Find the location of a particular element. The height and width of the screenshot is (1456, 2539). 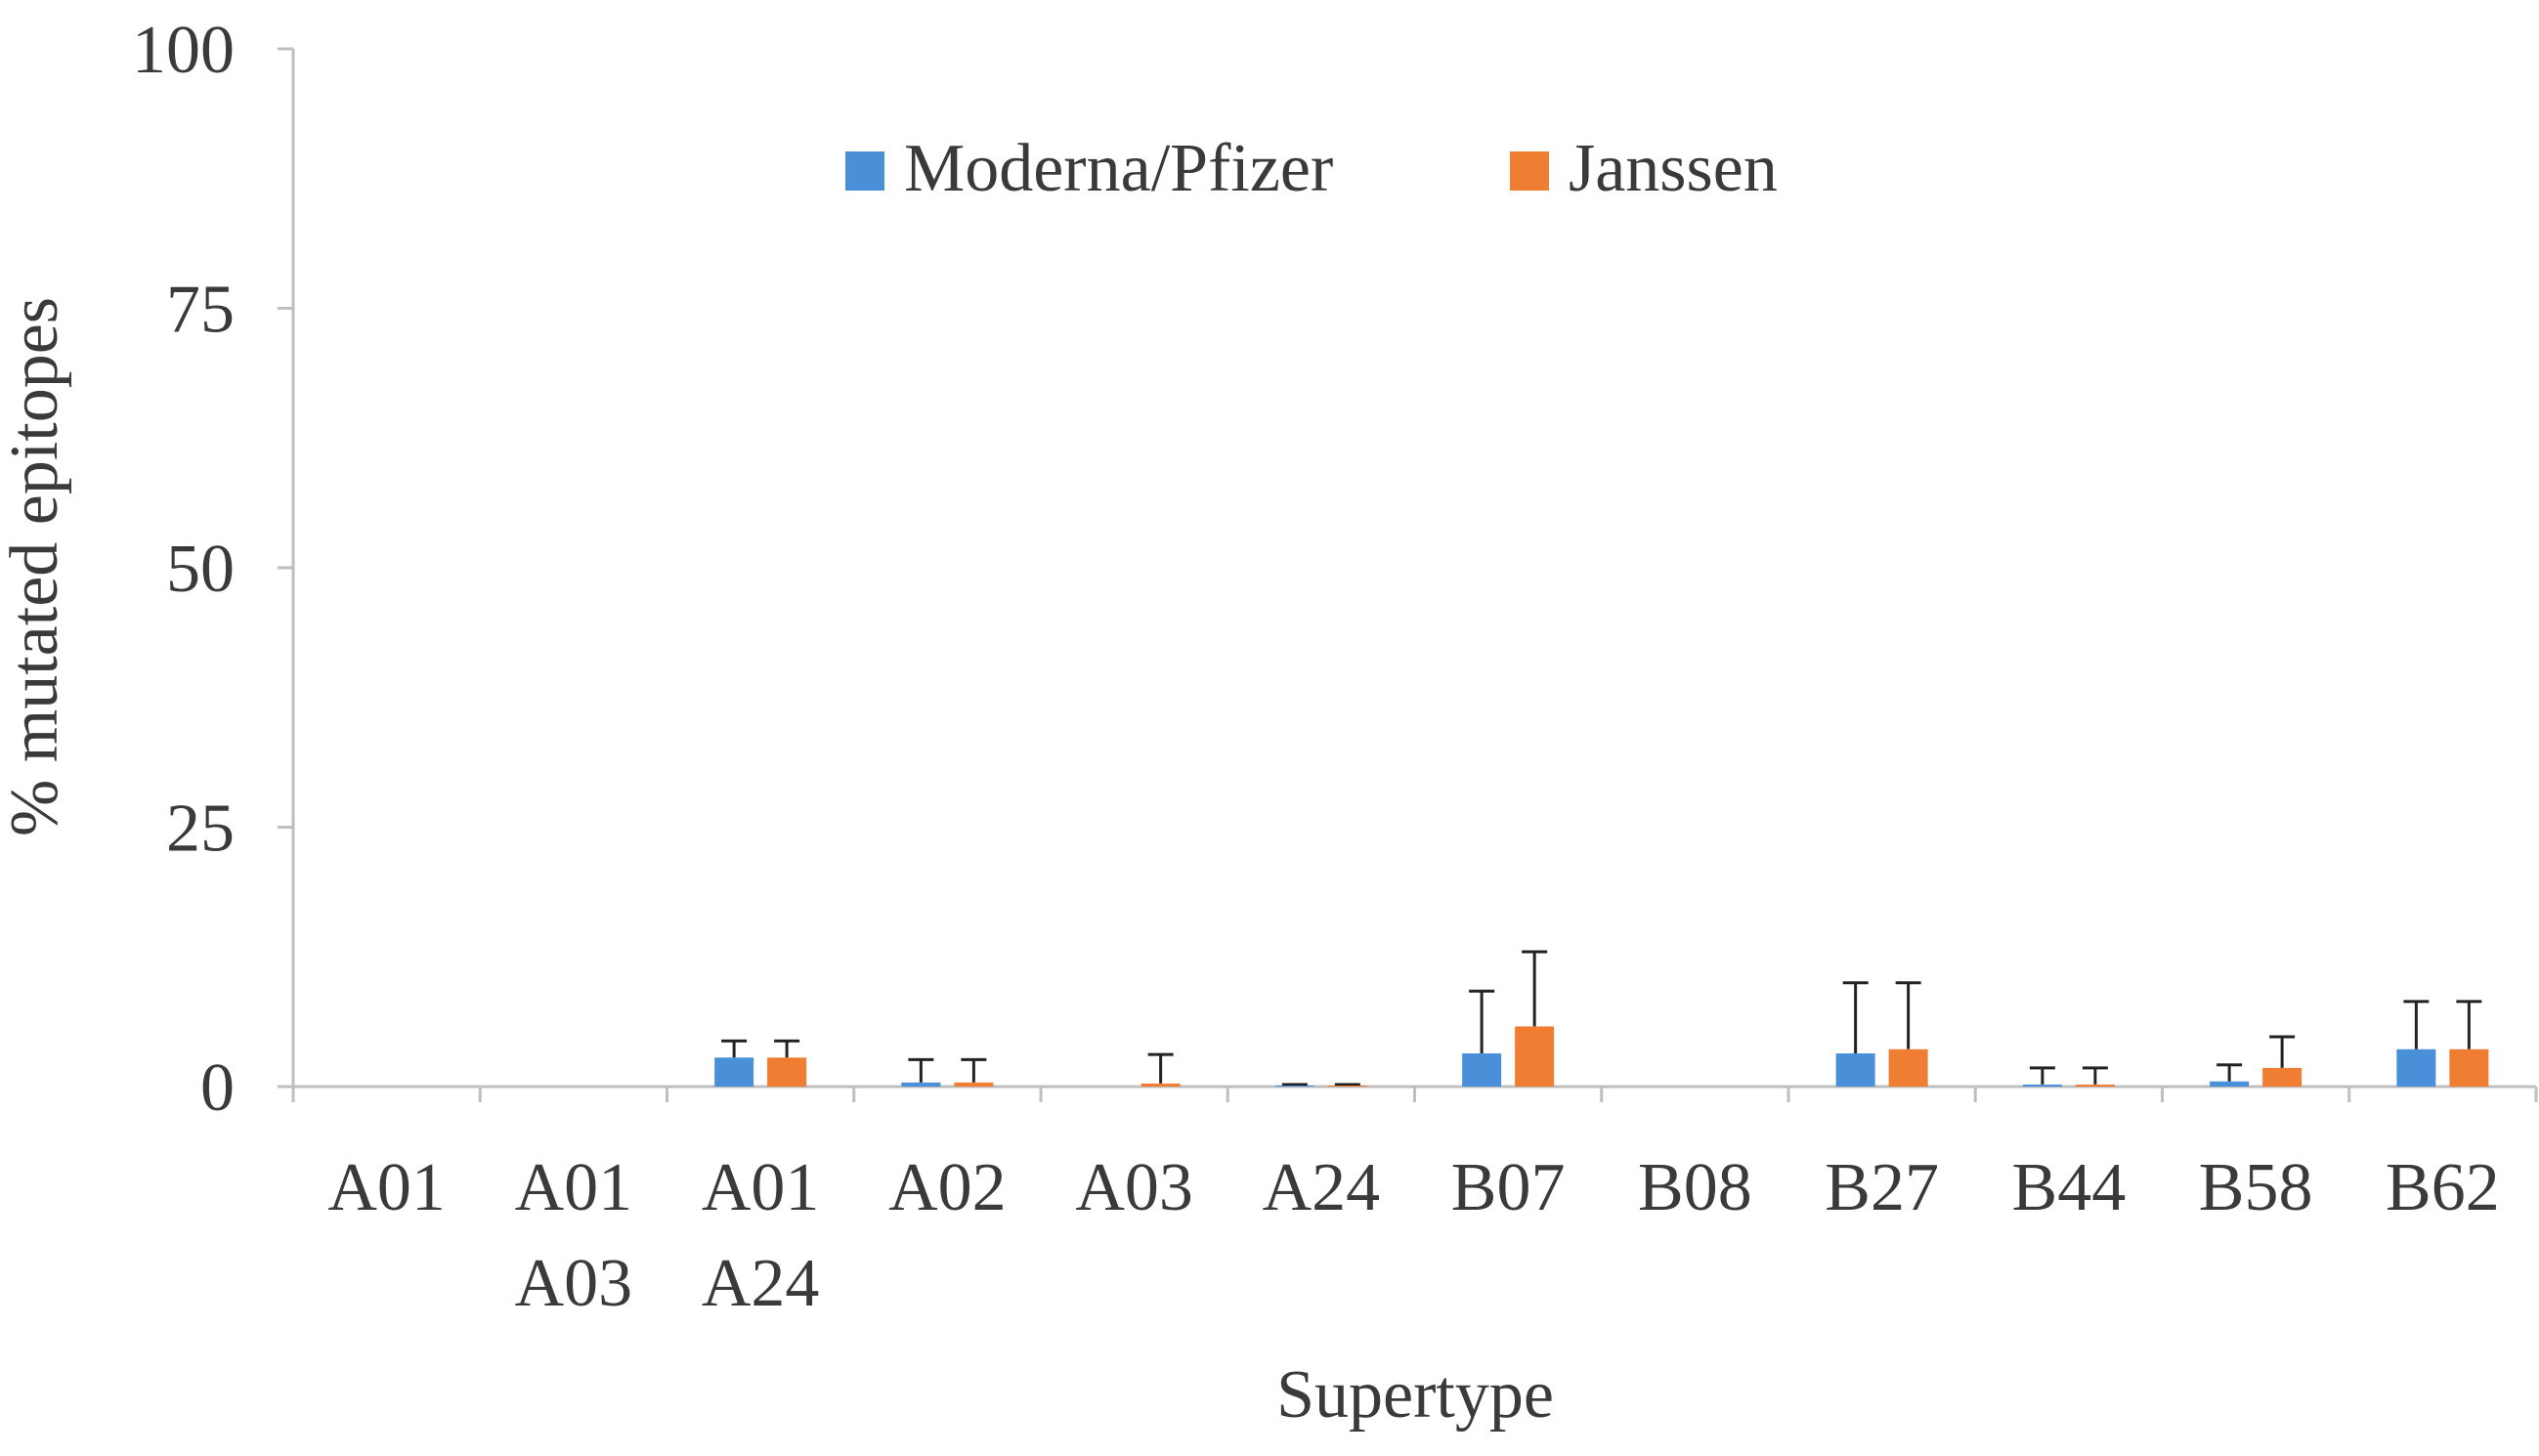

x-tick-label: B27 is located at coordinates (1882, 1187).